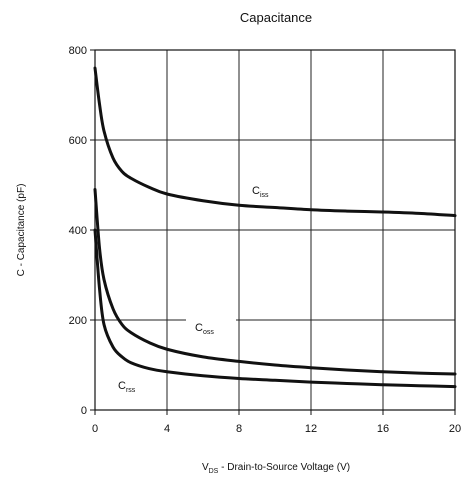 This screenshot has width=461, height=489. What do you see at coordinates (311, 429) in the screenshot?
I see `x-tick-label-12: 12` at bounding box center [311, 429].